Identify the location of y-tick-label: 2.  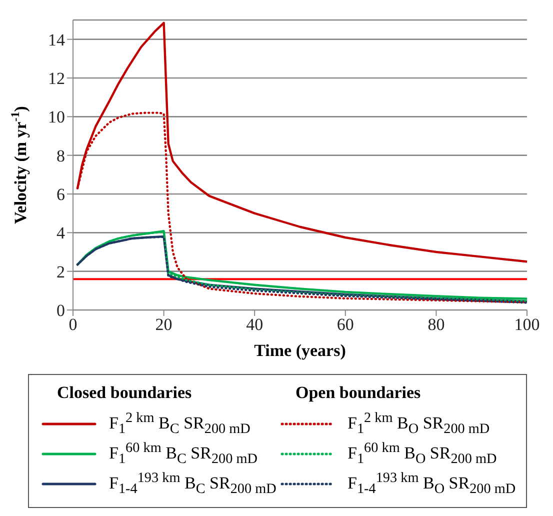
(60, 272).